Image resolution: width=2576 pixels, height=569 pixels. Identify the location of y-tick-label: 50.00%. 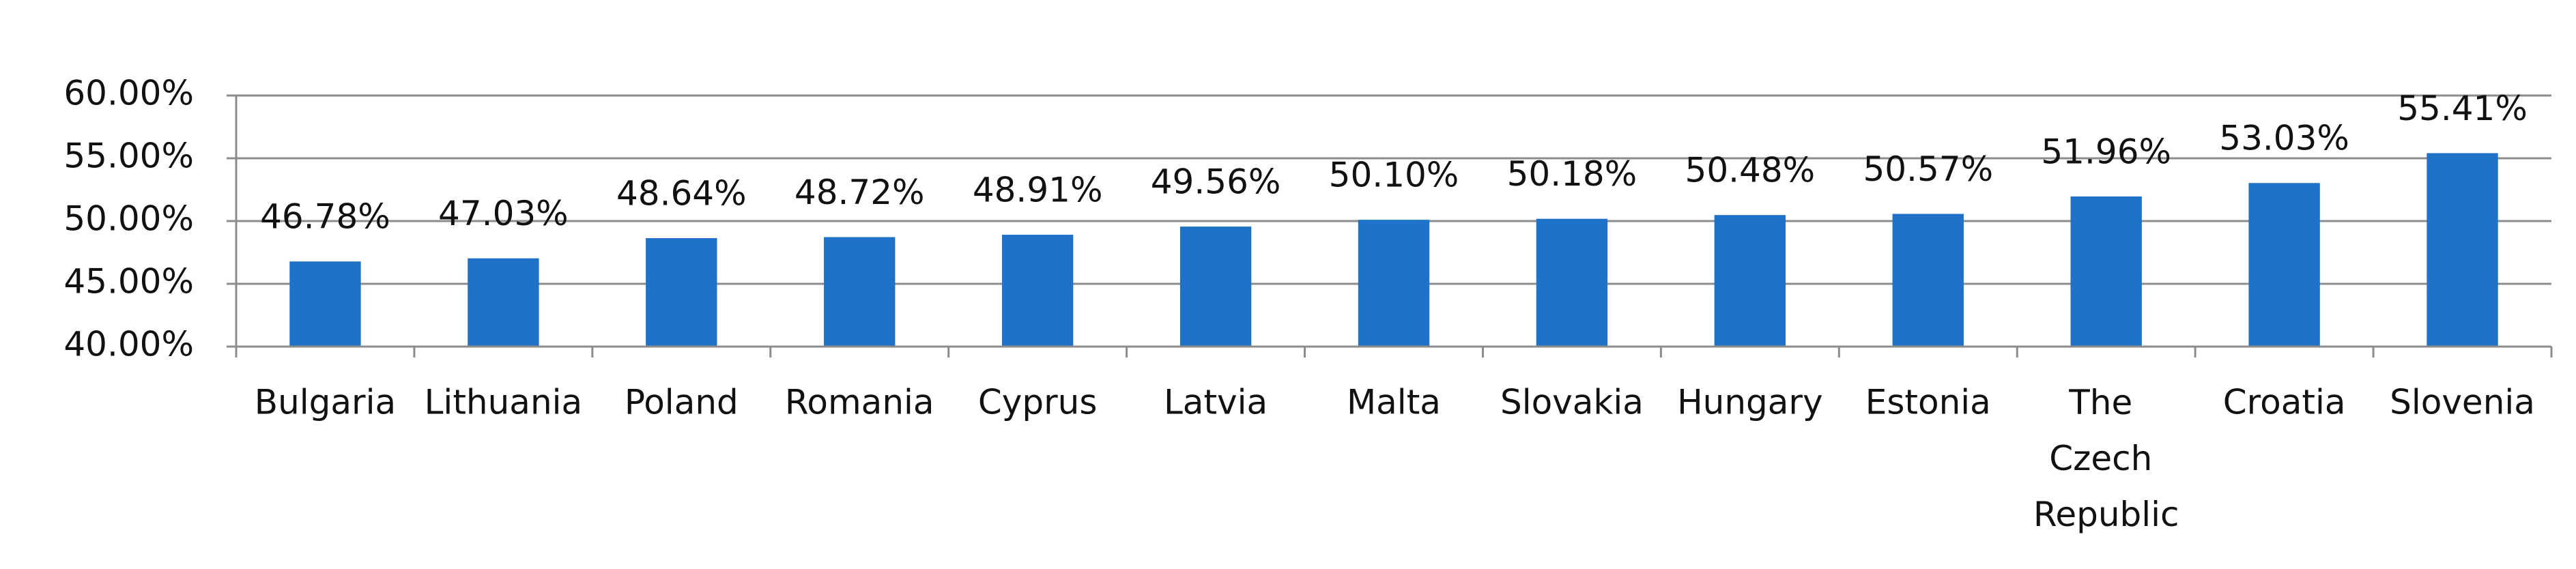
(128, 219).